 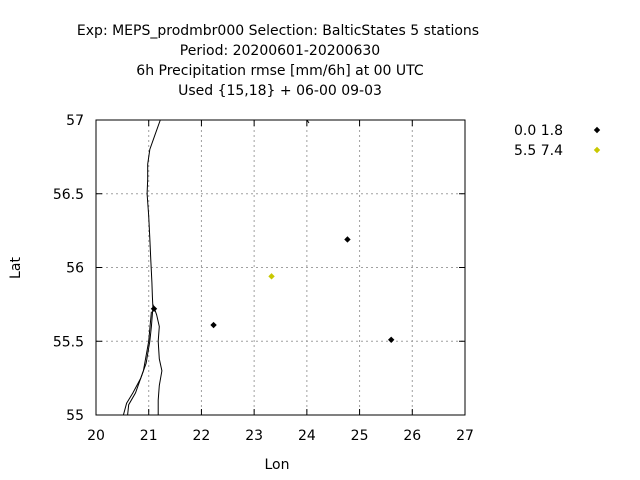 What do you see at coordinates (202, 436) in the screenshot?
I see `x-tick-label: 22` at bounding box center [202, 436].